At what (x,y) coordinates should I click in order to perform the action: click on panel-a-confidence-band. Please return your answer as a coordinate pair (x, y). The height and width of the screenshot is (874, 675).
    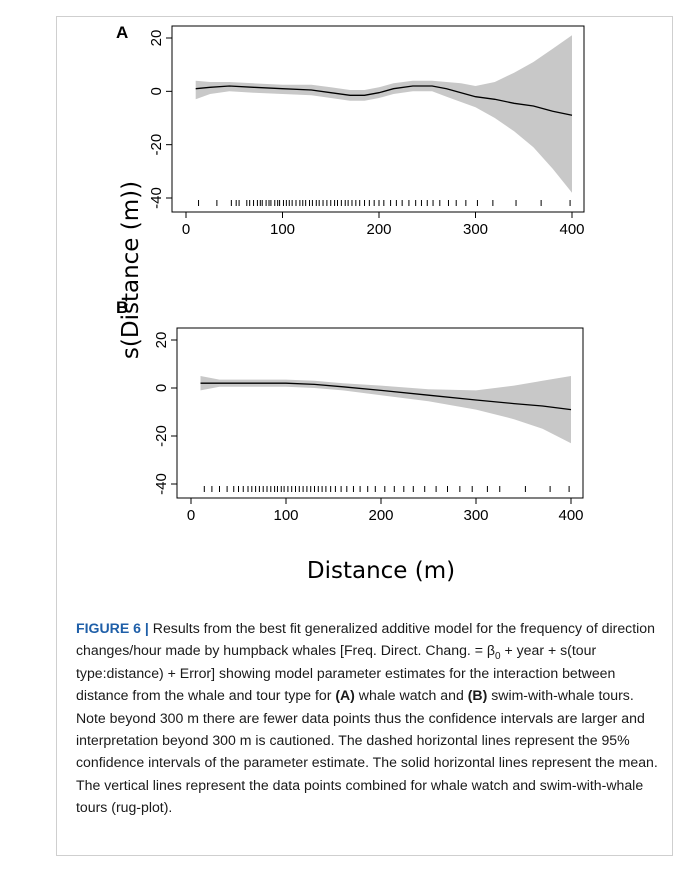
    Looking at the image, I should click on (383, 114).